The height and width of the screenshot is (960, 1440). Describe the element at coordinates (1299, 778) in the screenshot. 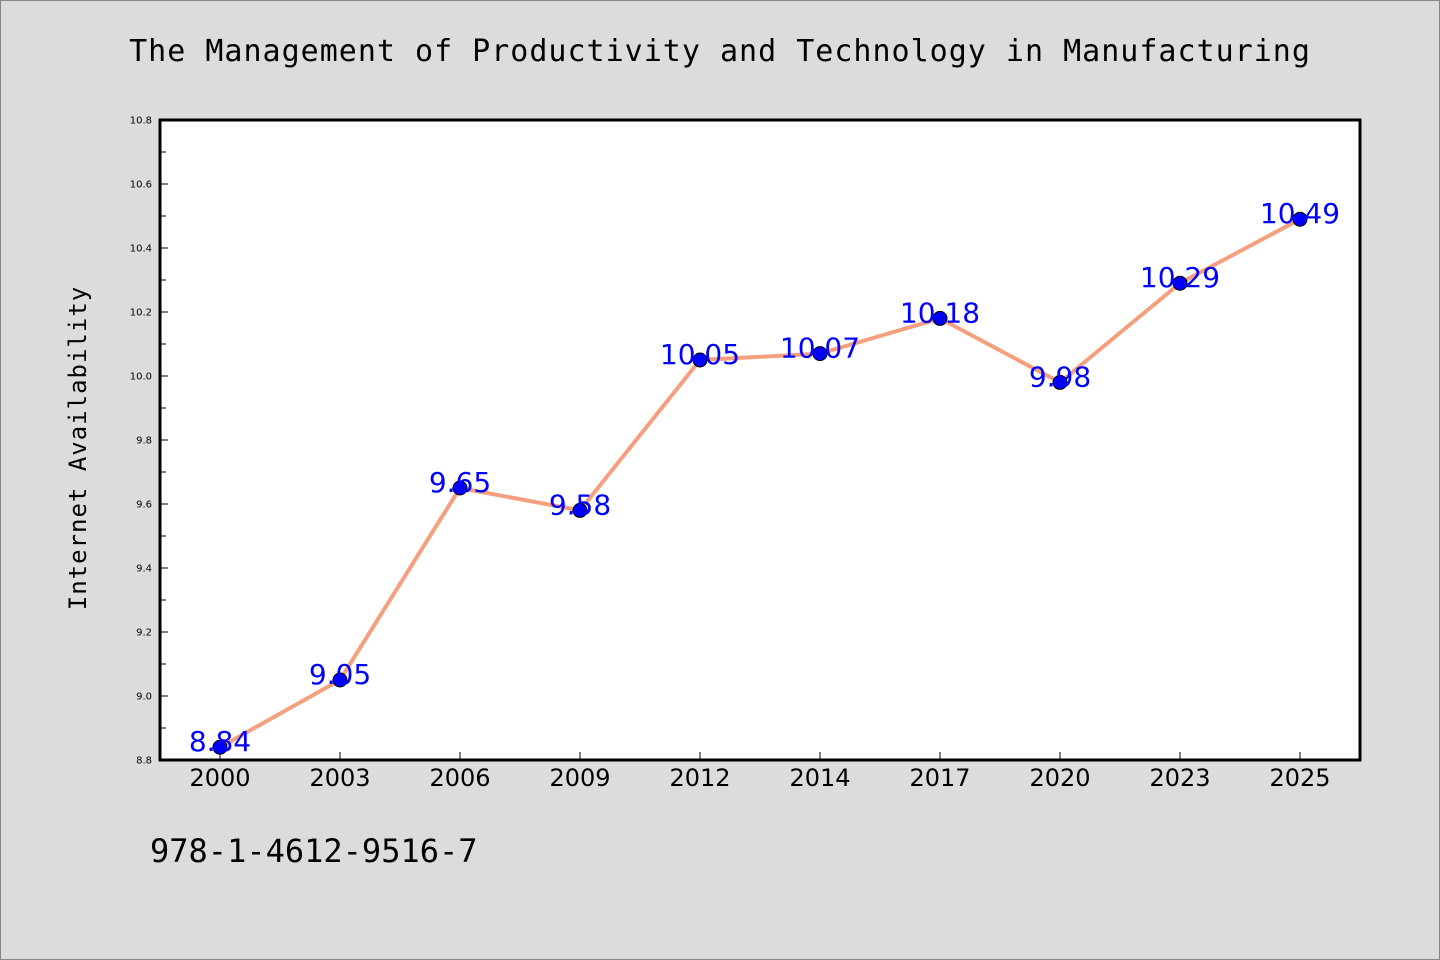

I see `x-tick-label: 2025` at that location.